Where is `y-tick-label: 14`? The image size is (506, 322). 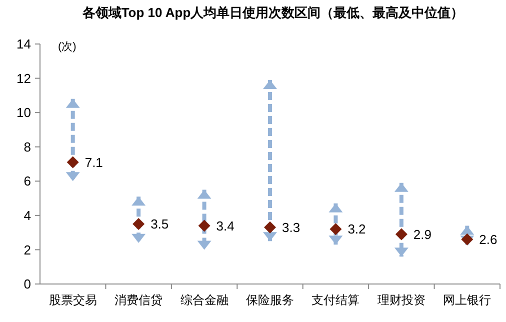
y-tick-label: 14 is located at coordinates (23, 44).